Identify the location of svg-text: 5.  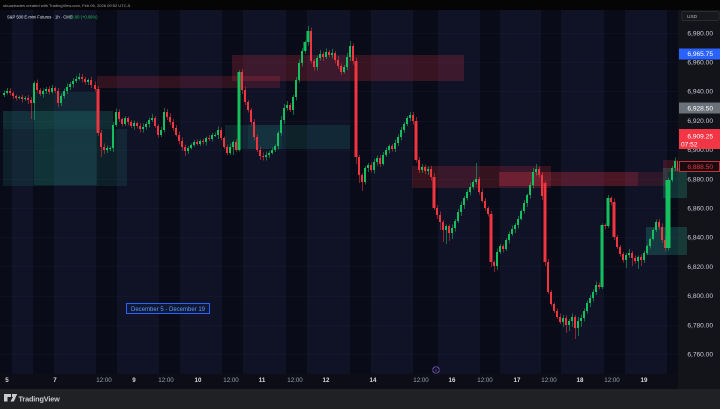
(7, 380).